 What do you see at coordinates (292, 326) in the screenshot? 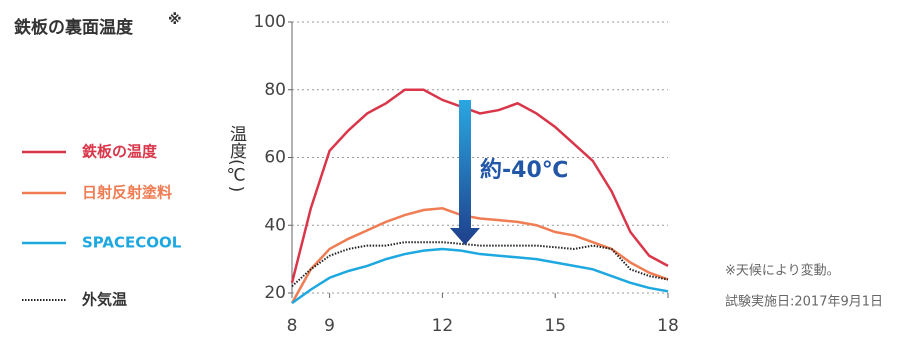
I see `x-tick-label: 8` at bounding box center [292, 326].